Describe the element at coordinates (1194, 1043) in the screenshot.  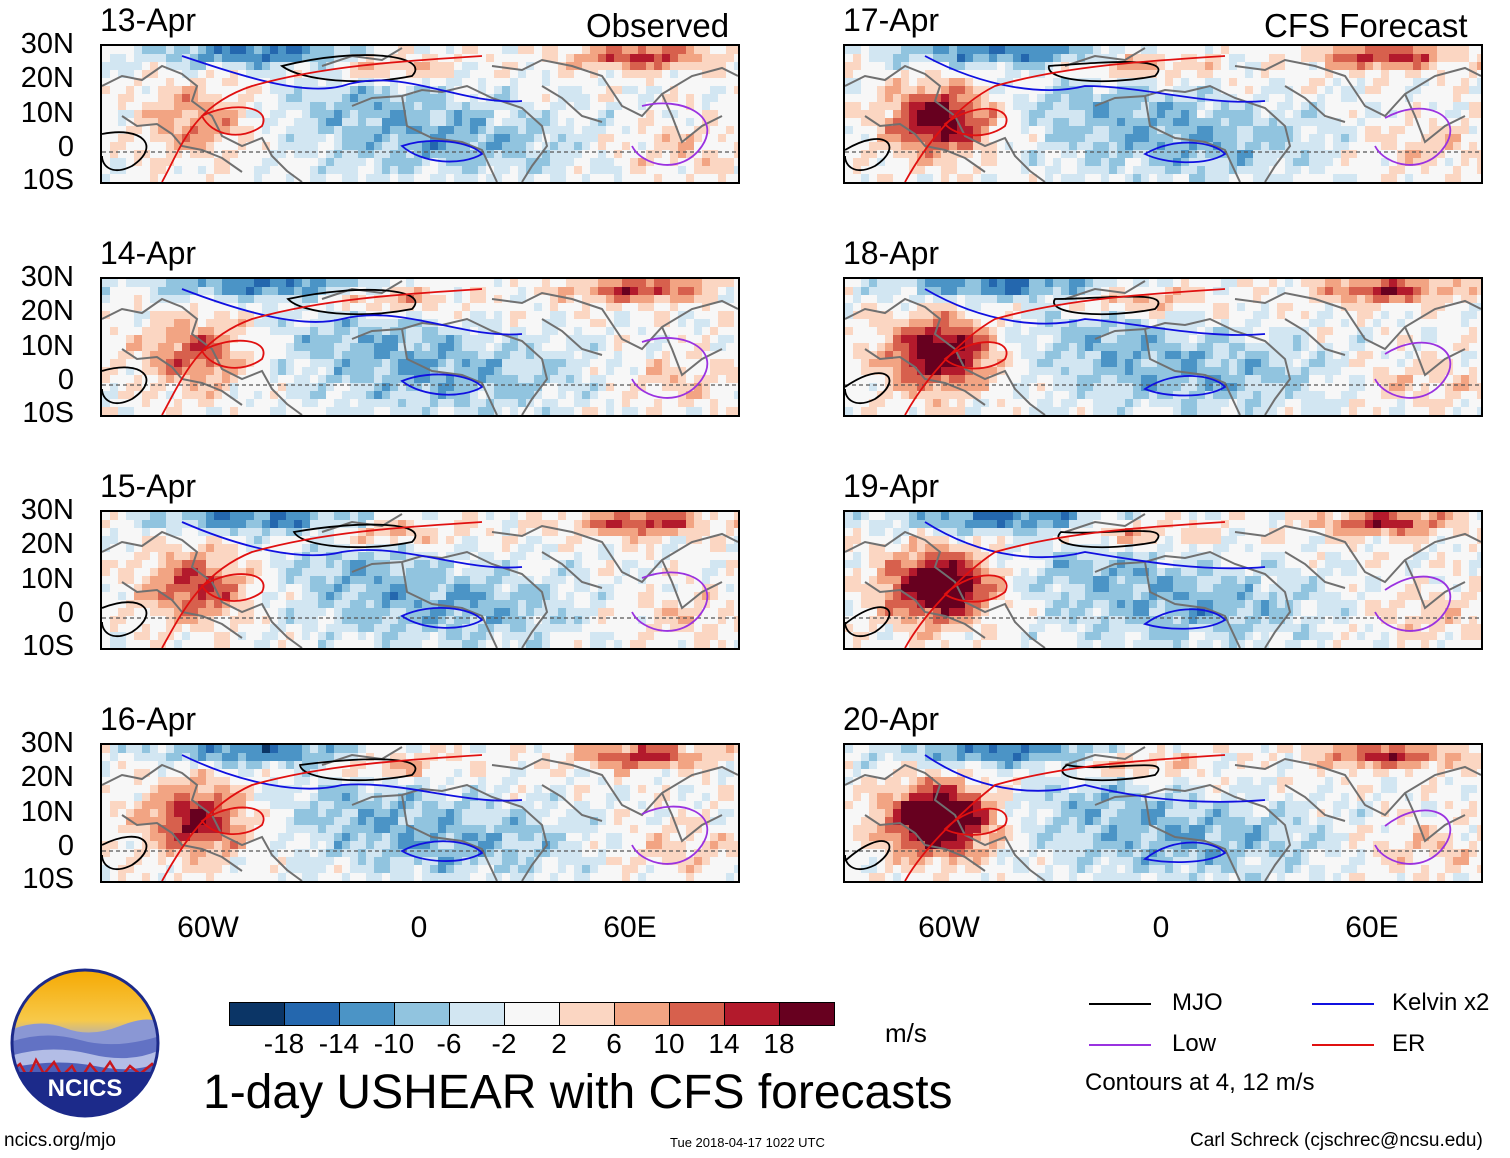
I see `legend-label-low: Low` at that location.